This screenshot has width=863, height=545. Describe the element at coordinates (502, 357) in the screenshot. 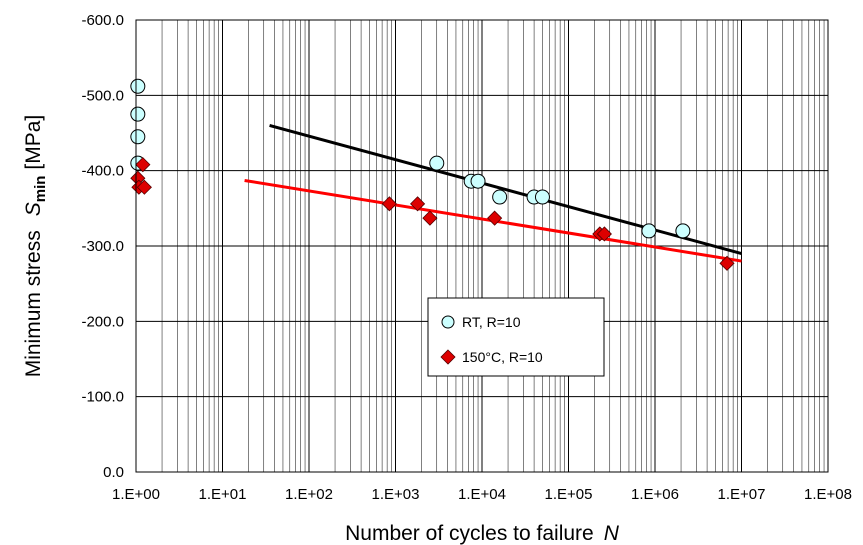

I see `legend-label-150c: 150°C, R=10` at that location.